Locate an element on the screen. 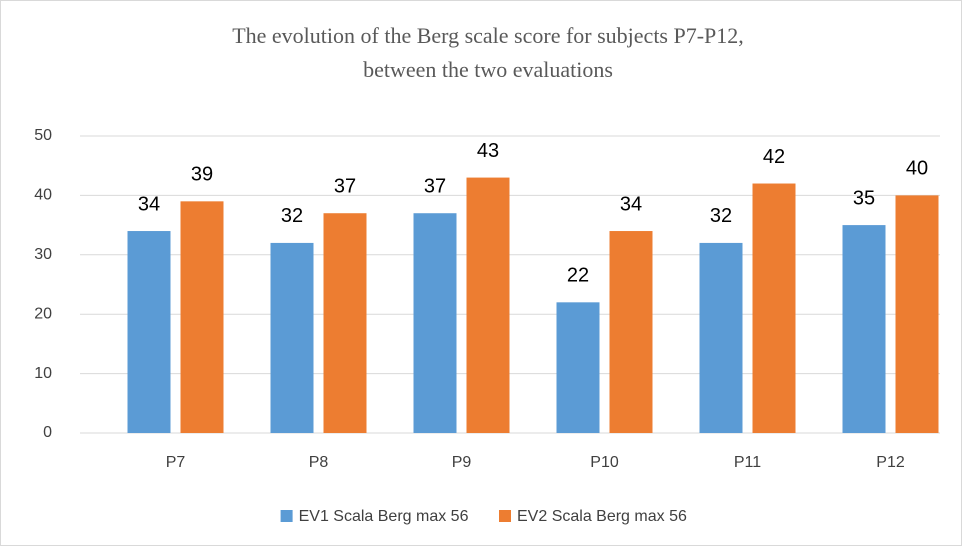 This screenshot has height=547, width=963. data-label: 35 is located at coordinates (864, 198).